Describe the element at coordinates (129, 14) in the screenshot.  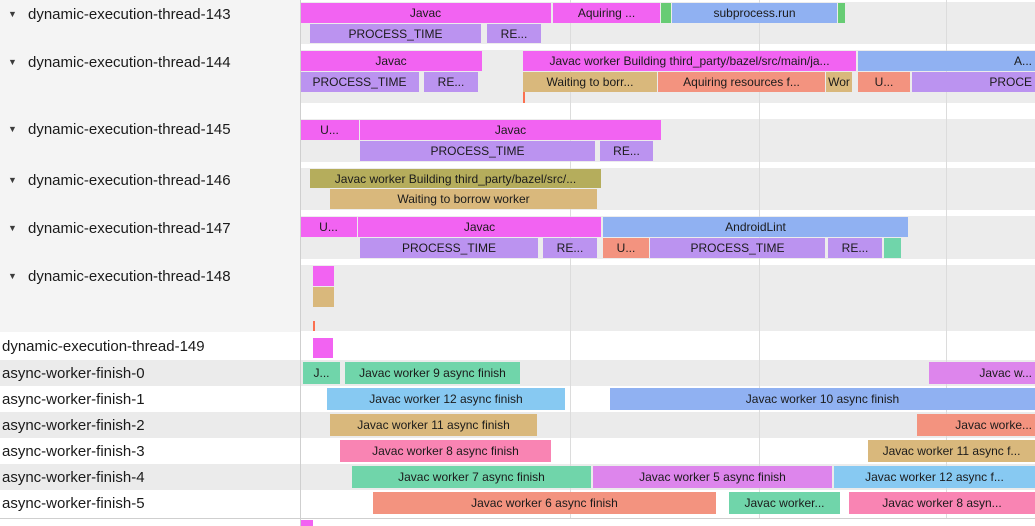
I see `track-label: dynamic-execution-thread-143` at that location.